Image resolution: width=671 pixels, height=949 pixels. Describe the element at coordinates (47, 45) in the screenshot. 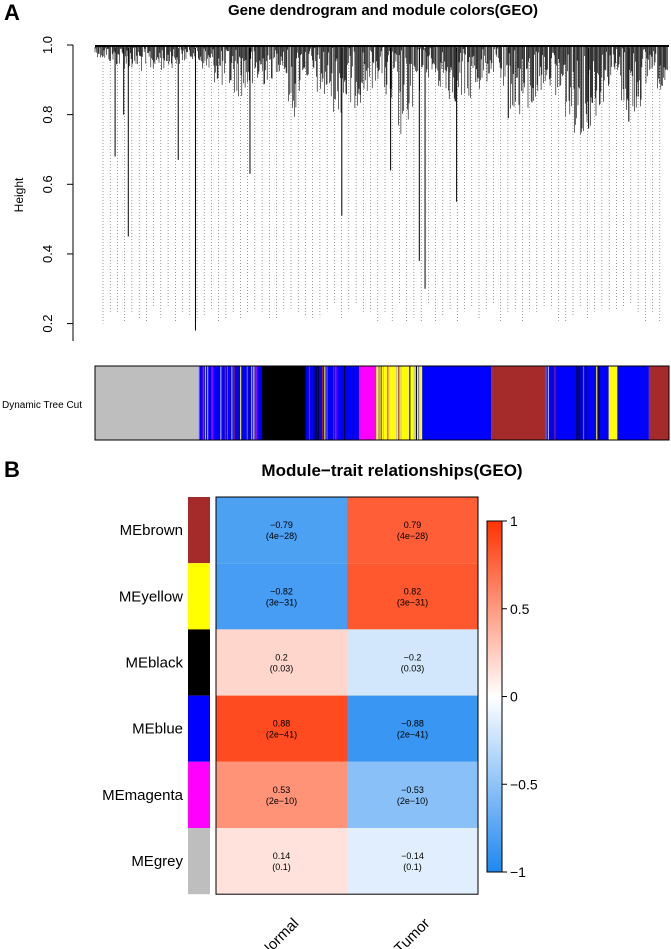

I see `y-tick-label: 1.0` at that location.